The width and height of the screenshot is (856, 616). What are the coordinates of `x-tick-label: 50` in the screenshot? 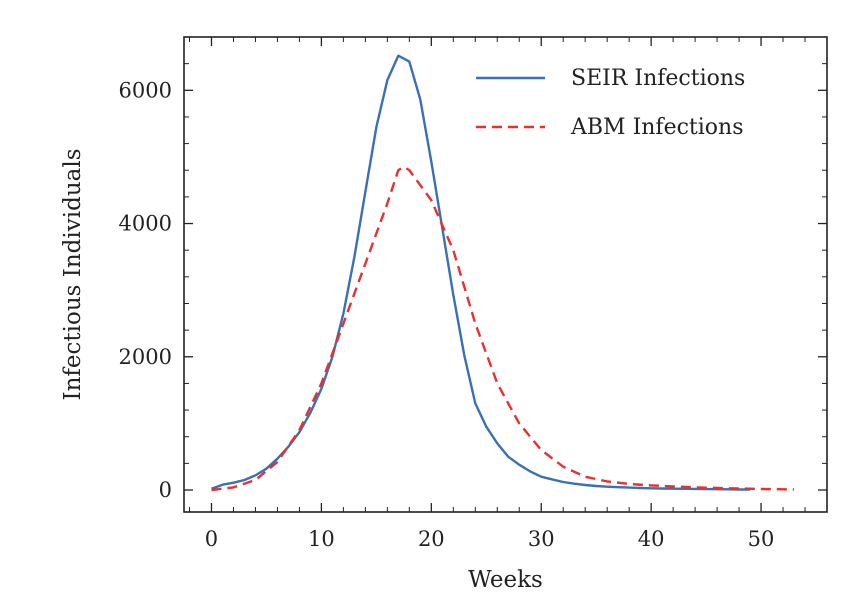 It's located at (761, 539).